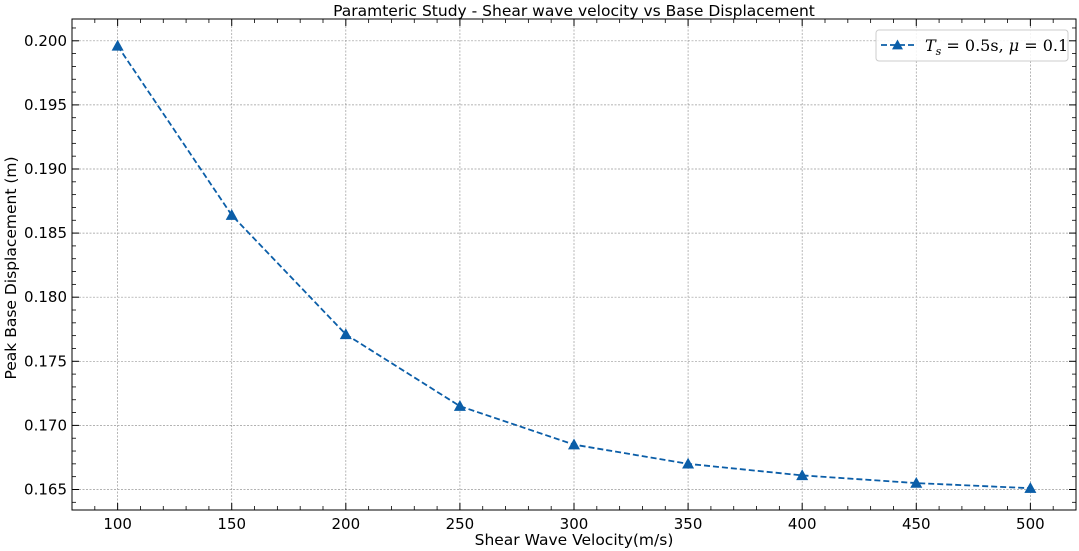  I want to click on x-tick-label: 100, so click(117, 524).